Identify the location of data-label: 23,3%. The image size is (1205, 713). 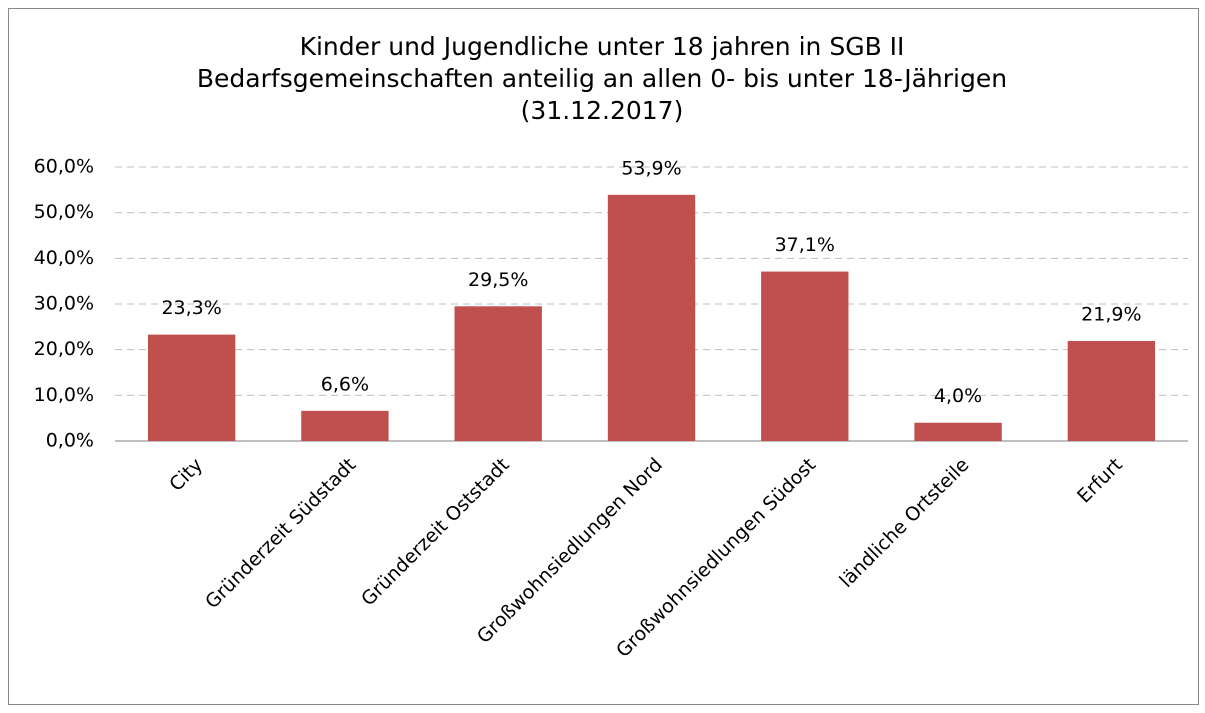
(191, 308).